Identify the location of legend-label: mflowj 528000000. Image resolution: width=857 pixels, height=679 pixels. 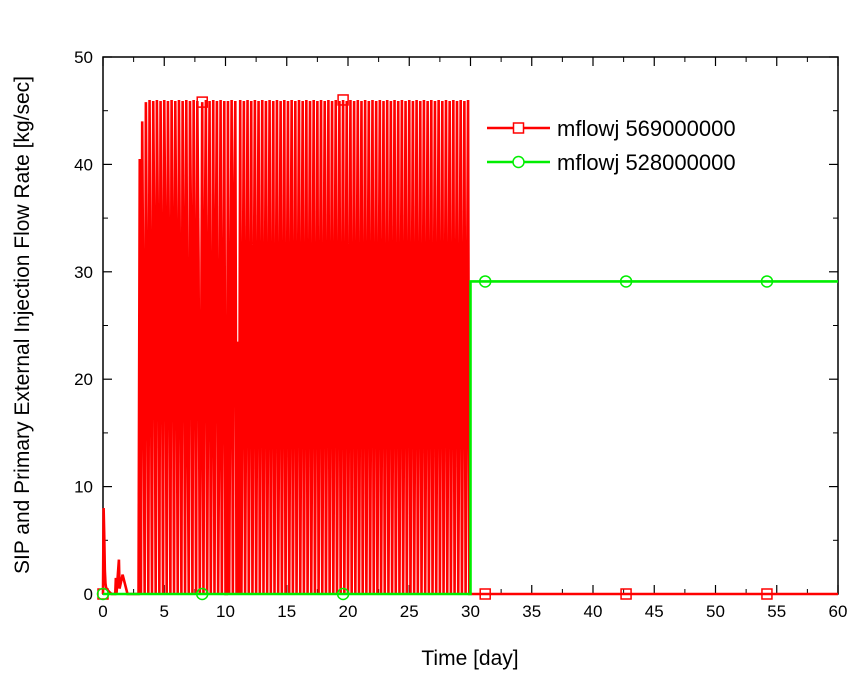
(646, 162).